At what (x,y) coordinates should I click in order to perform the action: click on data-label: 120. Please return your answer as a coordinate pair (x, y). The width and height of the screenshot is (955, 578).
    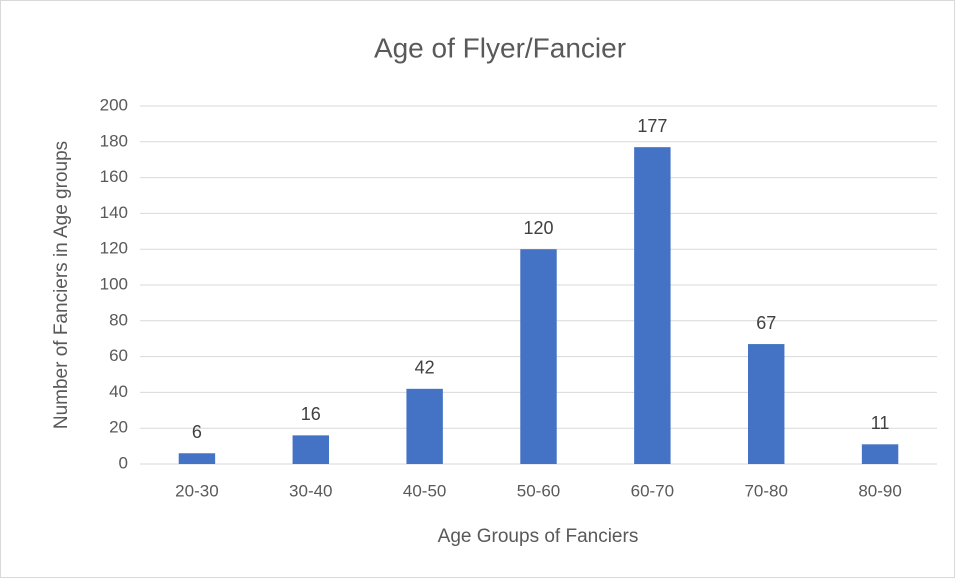
    Looking at the image, I should click on (538, 228).